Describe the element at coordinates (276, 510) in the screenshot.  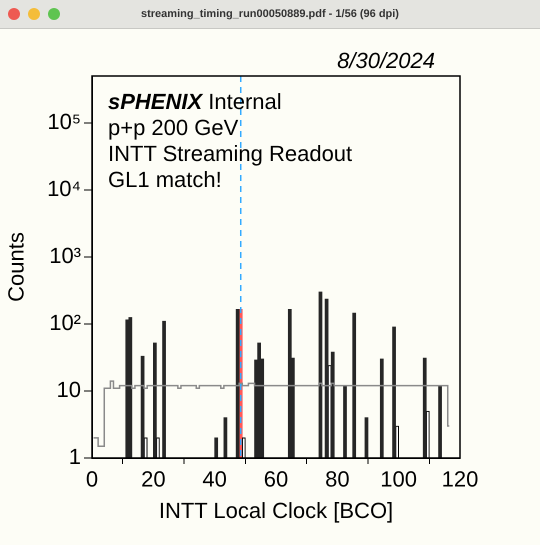
I see `x-axis-title: INTT Local Clock [BCO]` at that location.